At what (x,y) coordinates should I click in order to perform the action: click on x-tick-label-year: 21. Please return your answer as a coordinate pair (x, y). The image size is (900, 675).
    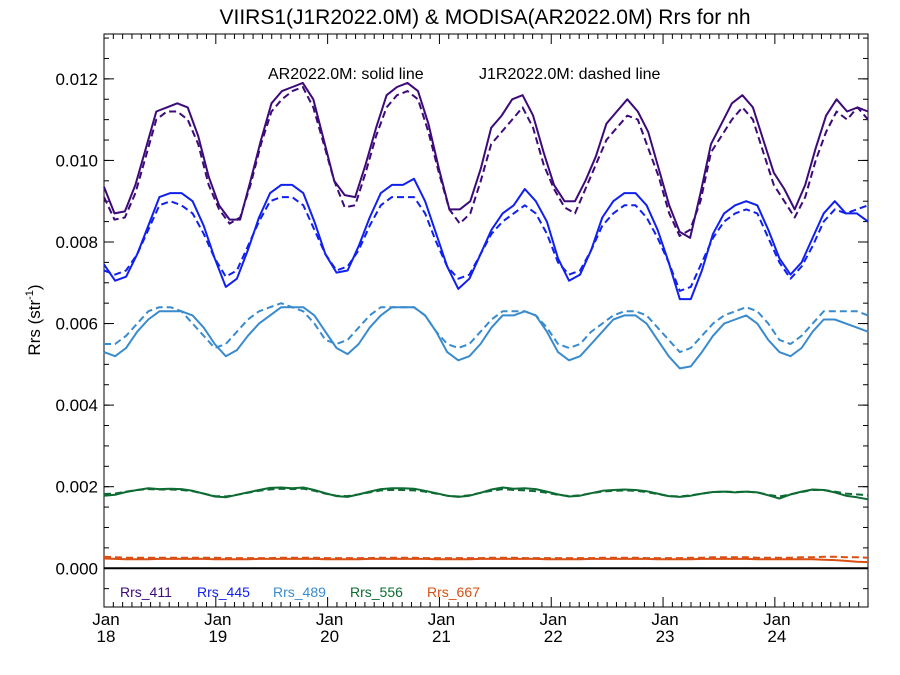
    Looking at the image, I should click on (441, 636).